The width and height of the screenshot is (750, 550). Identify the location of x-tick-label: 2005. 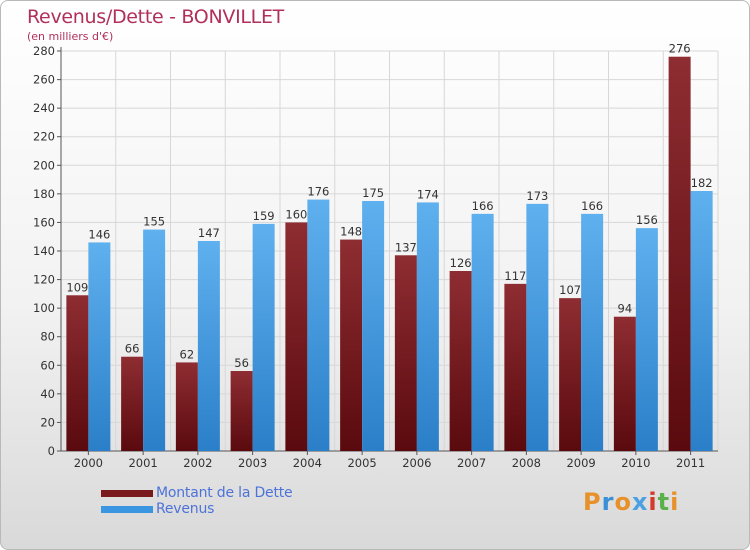
(361, 463).